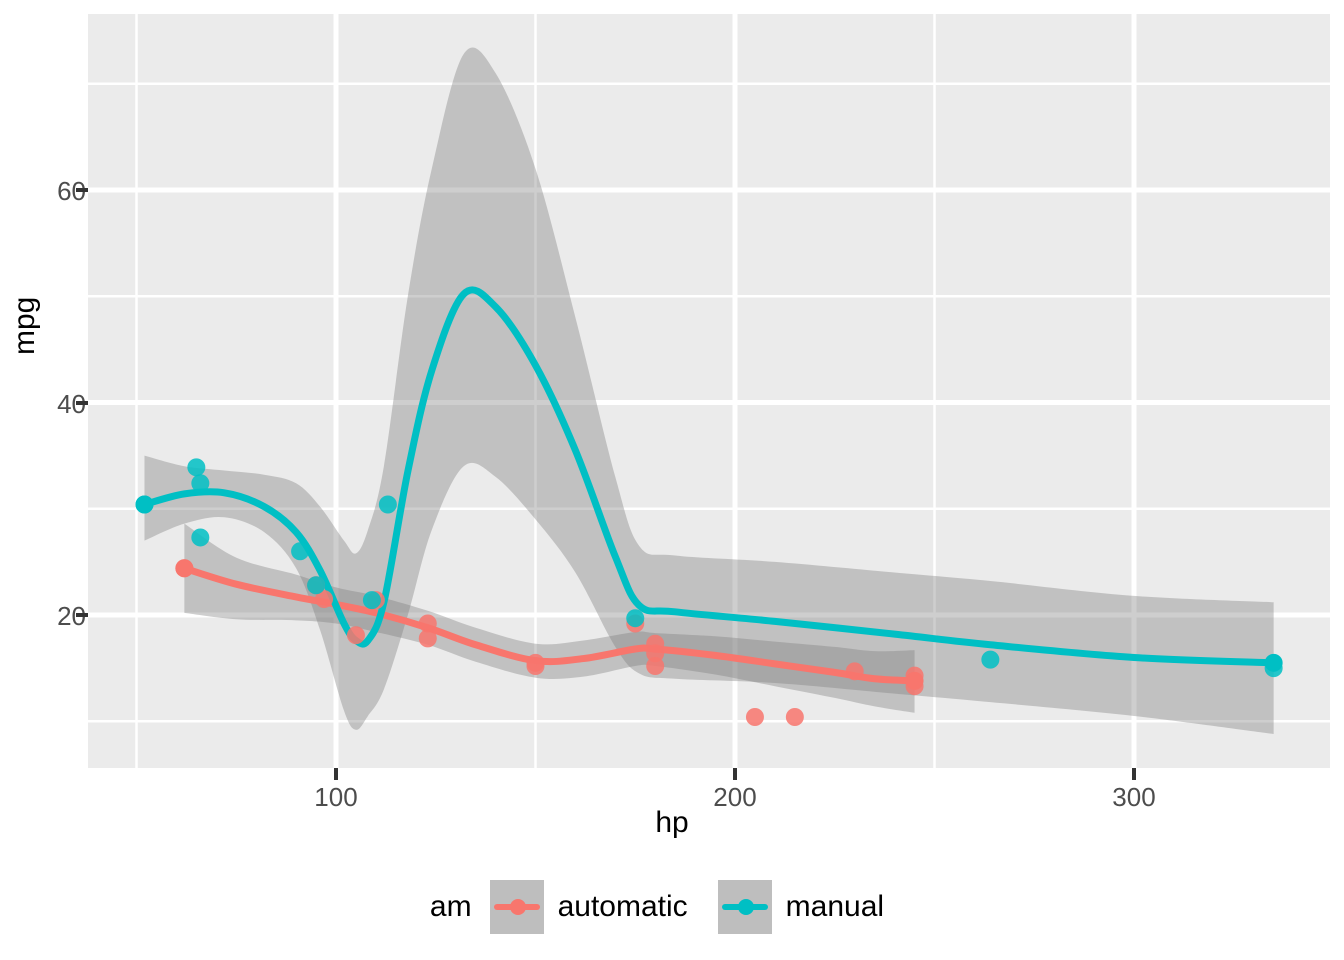 This screenshot has height=960, width=1344. I want to click on legend-dot-manual, so click(745, 907).